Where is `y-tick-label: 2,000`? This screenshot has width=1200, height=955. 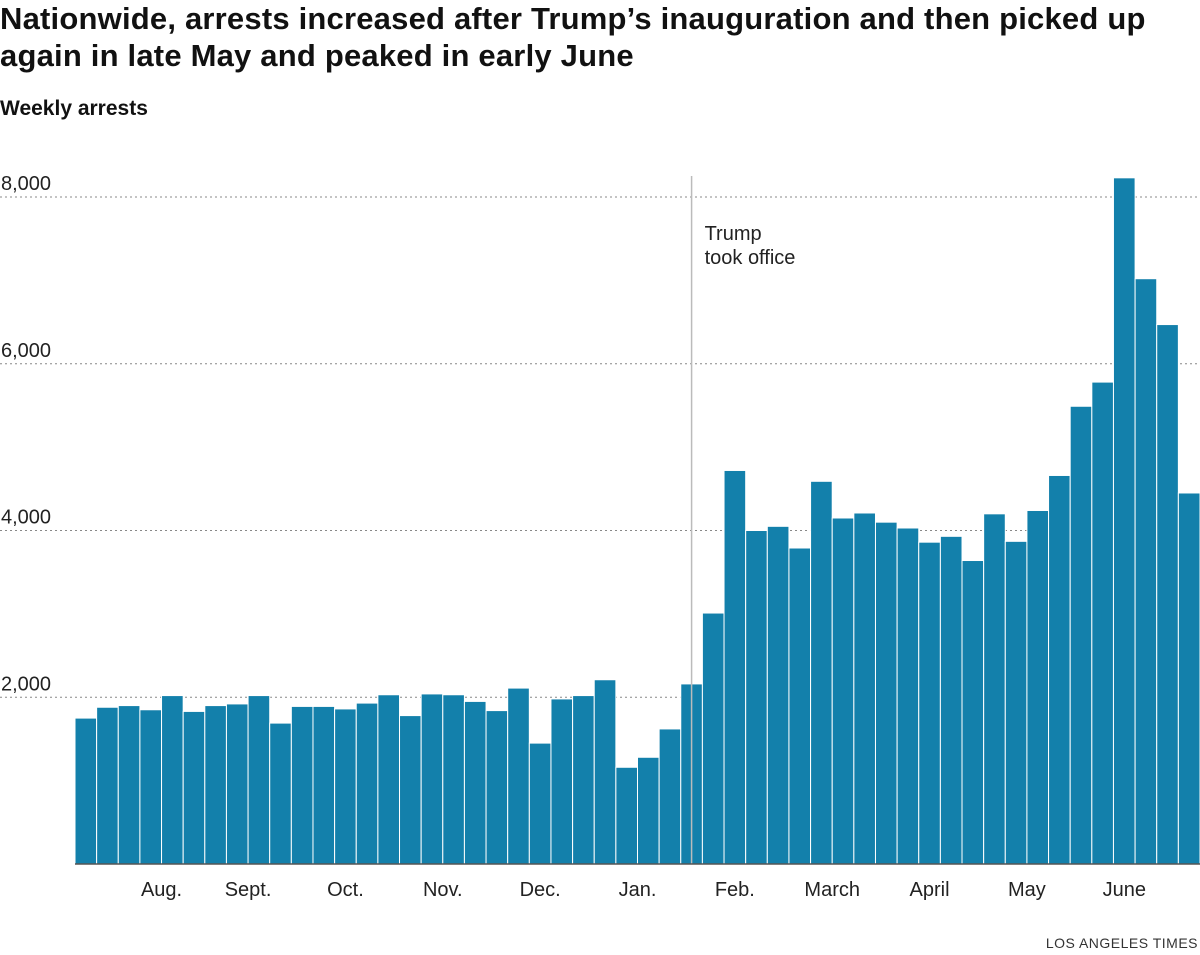
y-tick-label: 2,000 is located at coordinates (26, 684).